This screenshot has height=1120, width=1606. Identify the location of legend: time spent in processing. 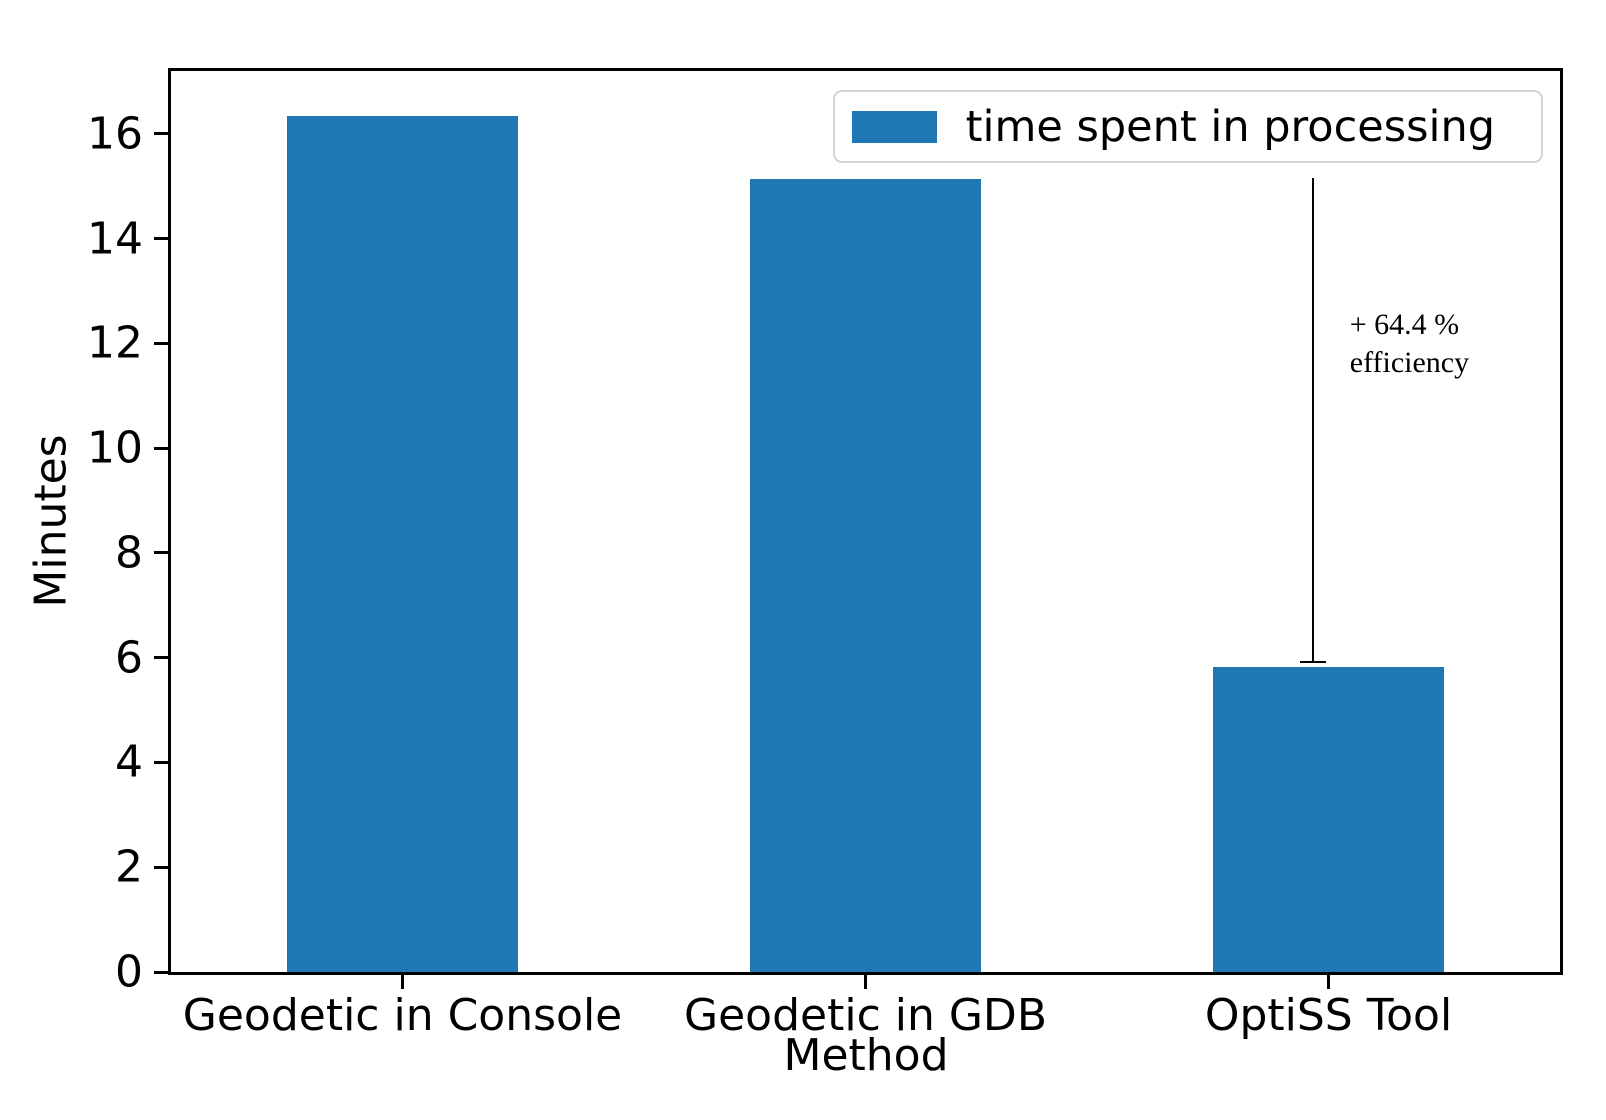
(1187, 126).